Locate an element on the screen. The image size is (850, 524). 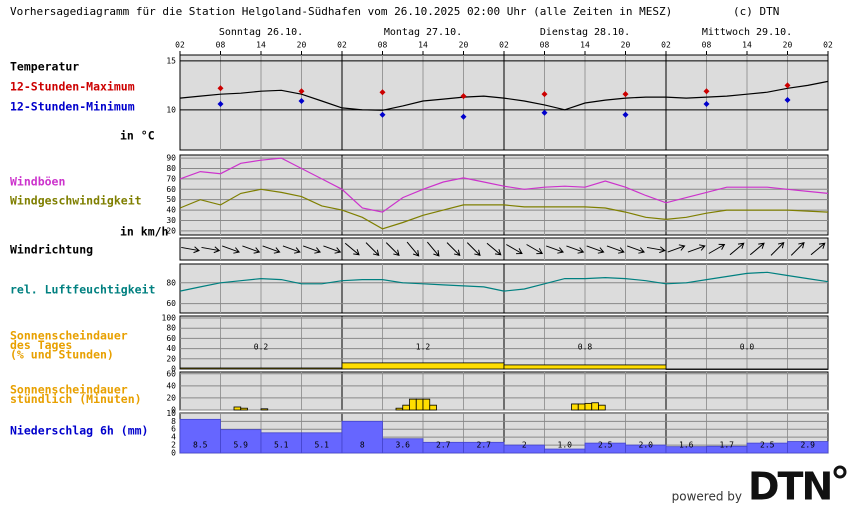
value-label: 3.6 is located at coordinates (403, 445).